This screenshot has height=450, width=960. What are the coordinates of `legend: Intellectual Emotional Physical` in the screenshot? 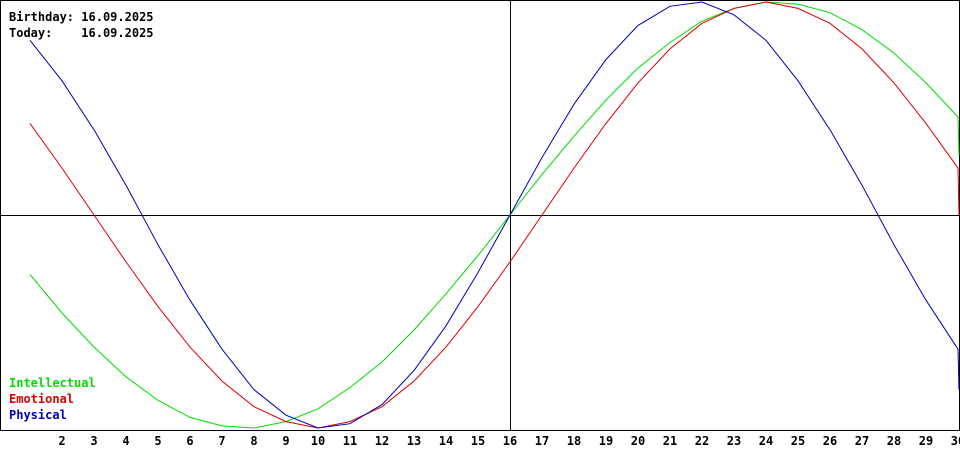 It's located at (52, 399).